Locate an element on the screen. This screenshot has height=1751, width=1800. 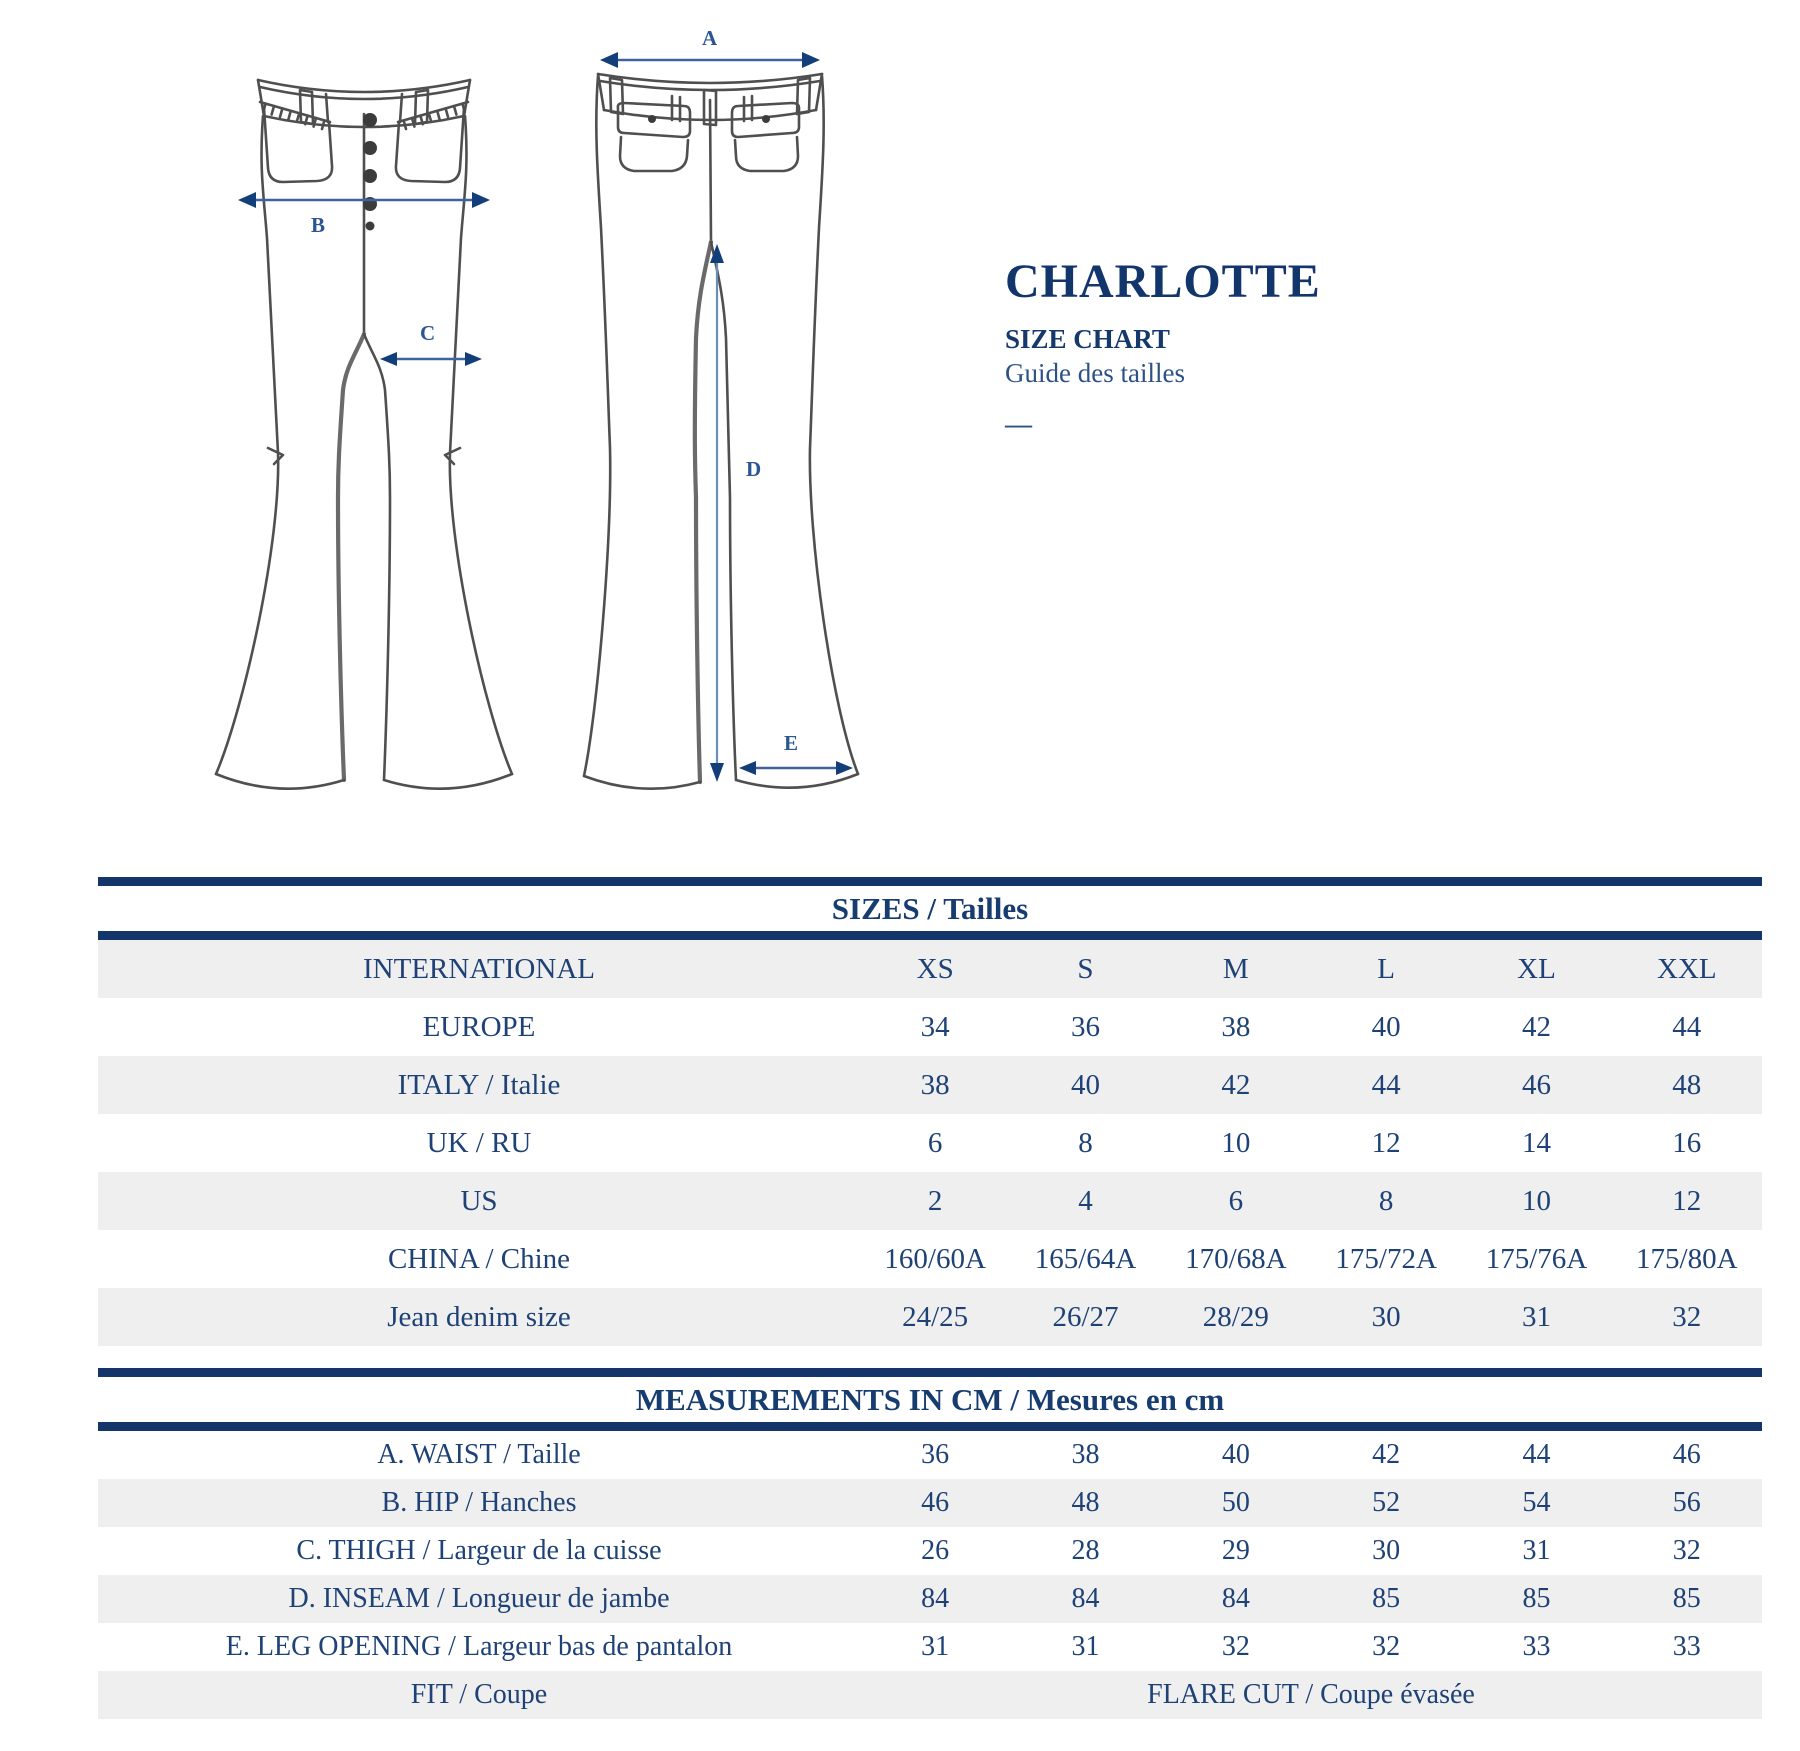
cell: 2 is located at coordinates (935, 1200).